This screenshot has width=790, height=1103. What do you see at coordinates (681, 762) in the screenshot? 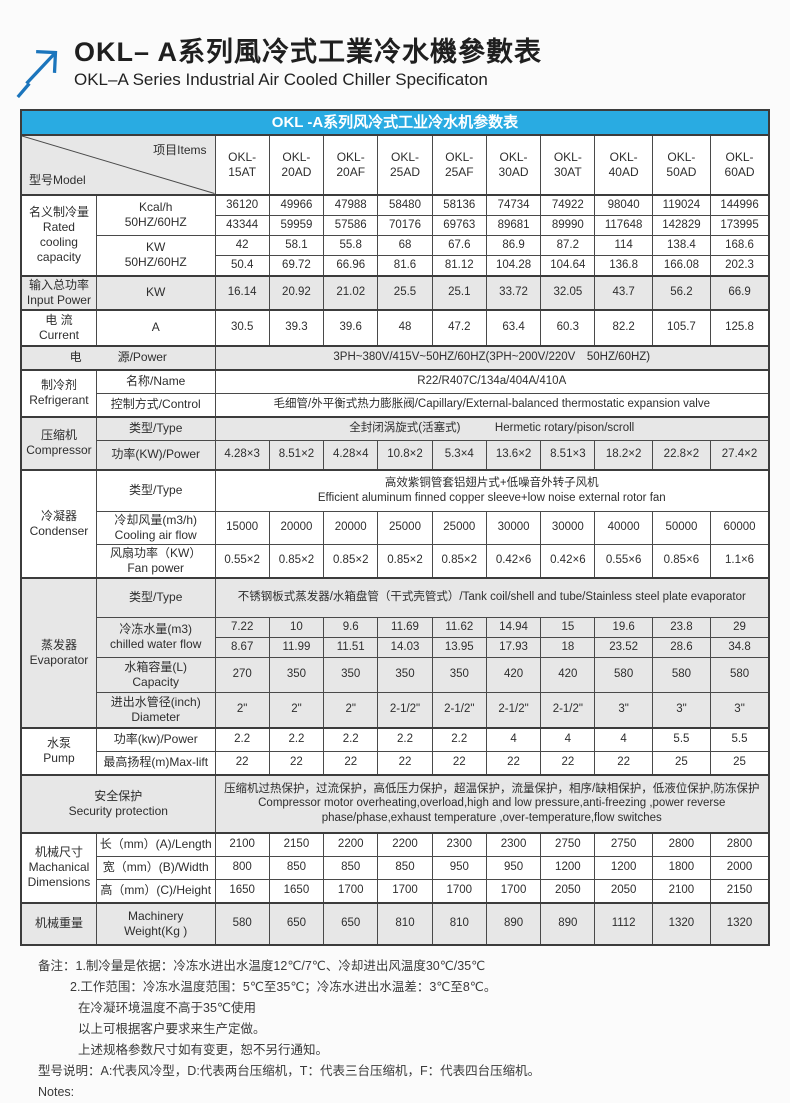
I see `spec-cell: 25` at bounding box center [681, 762].